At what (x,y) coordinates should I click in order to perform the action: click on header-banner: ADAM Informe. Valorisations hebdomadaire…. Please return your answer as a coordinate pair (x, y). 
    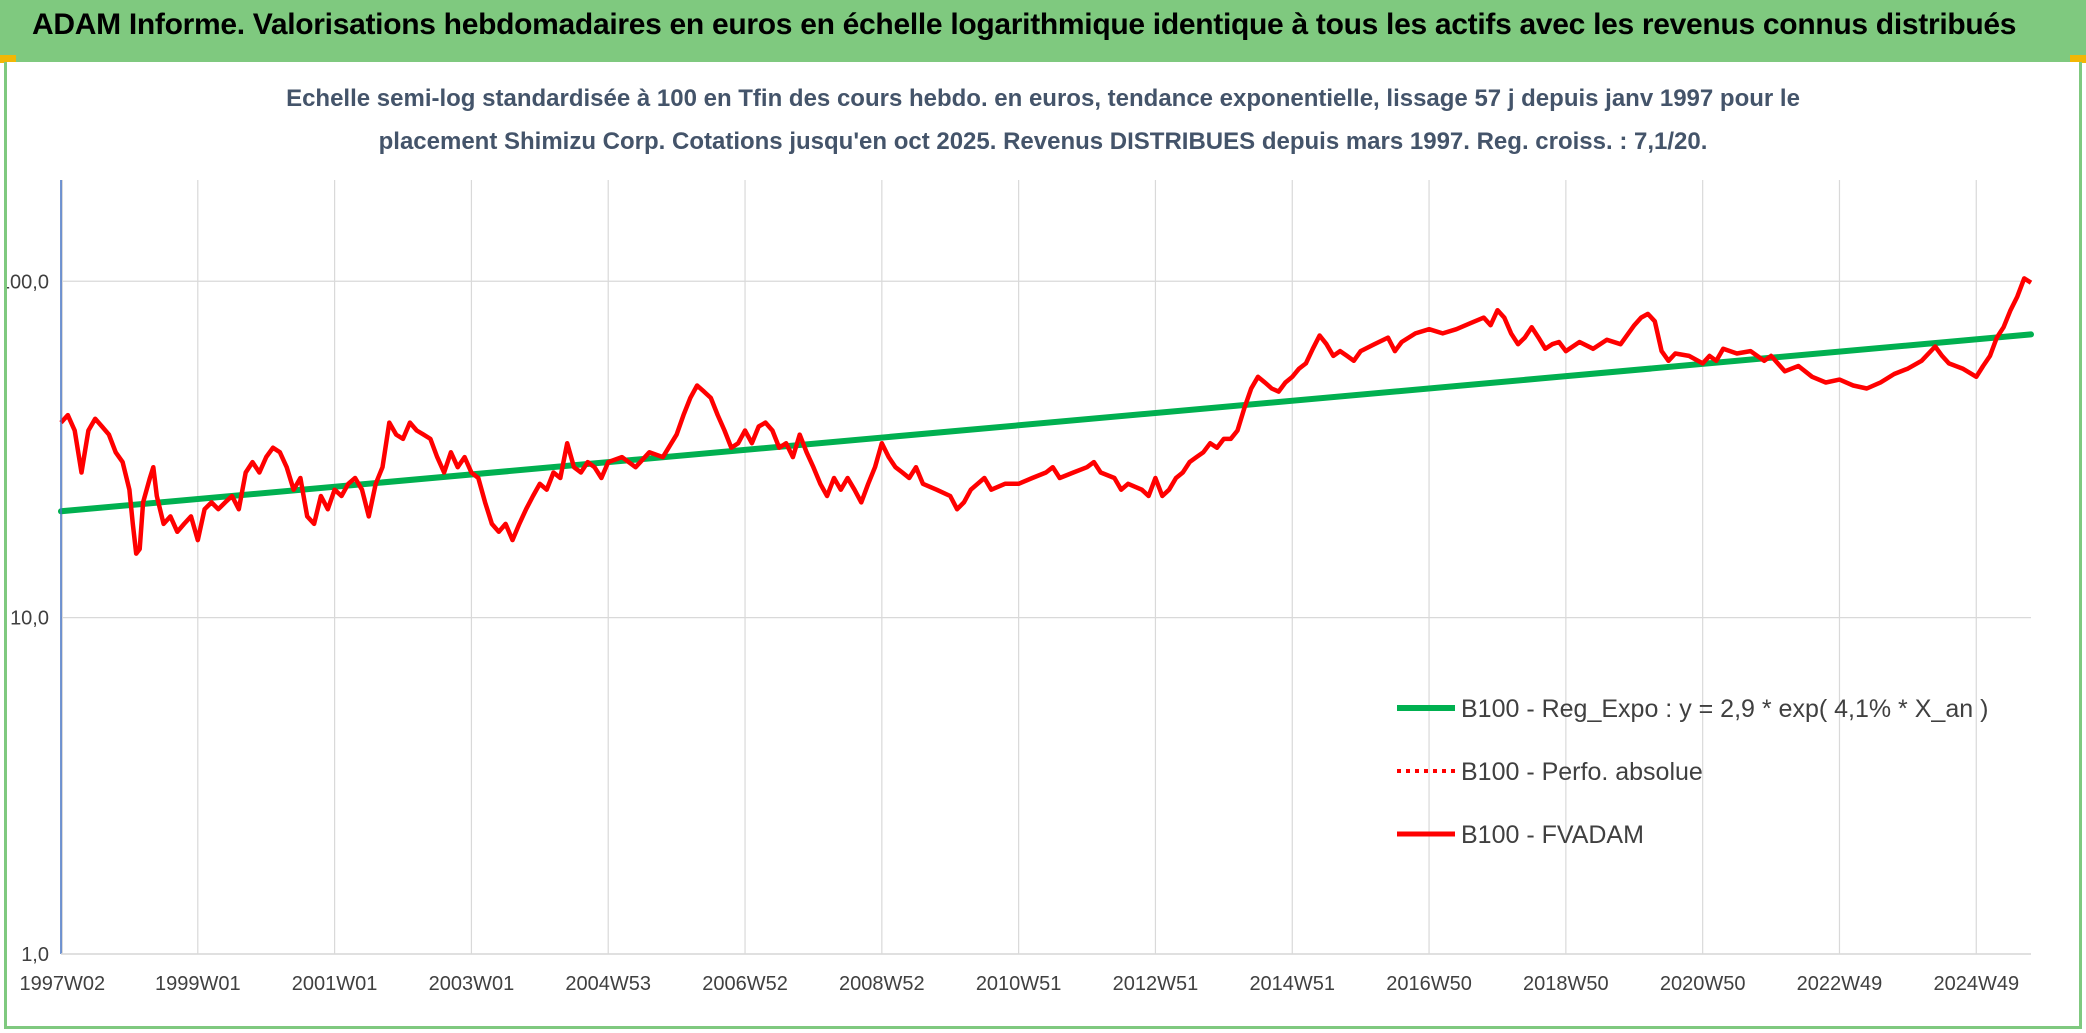
    Looking at the image, I should click on (1043, 31).